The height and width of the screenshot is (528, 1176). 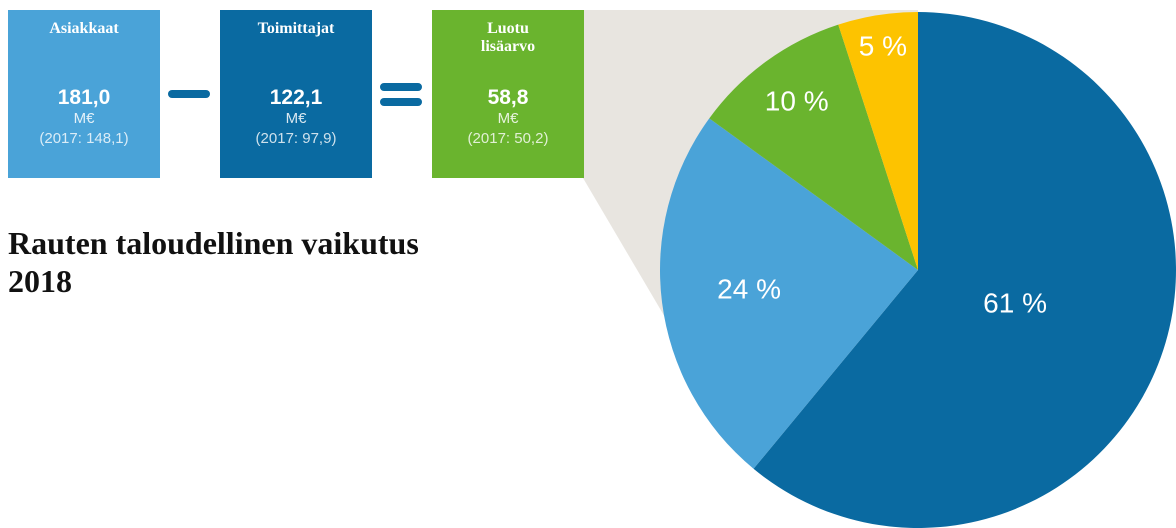 I want to click on box-title: Asiakkaat, so click(x=84, y=28).